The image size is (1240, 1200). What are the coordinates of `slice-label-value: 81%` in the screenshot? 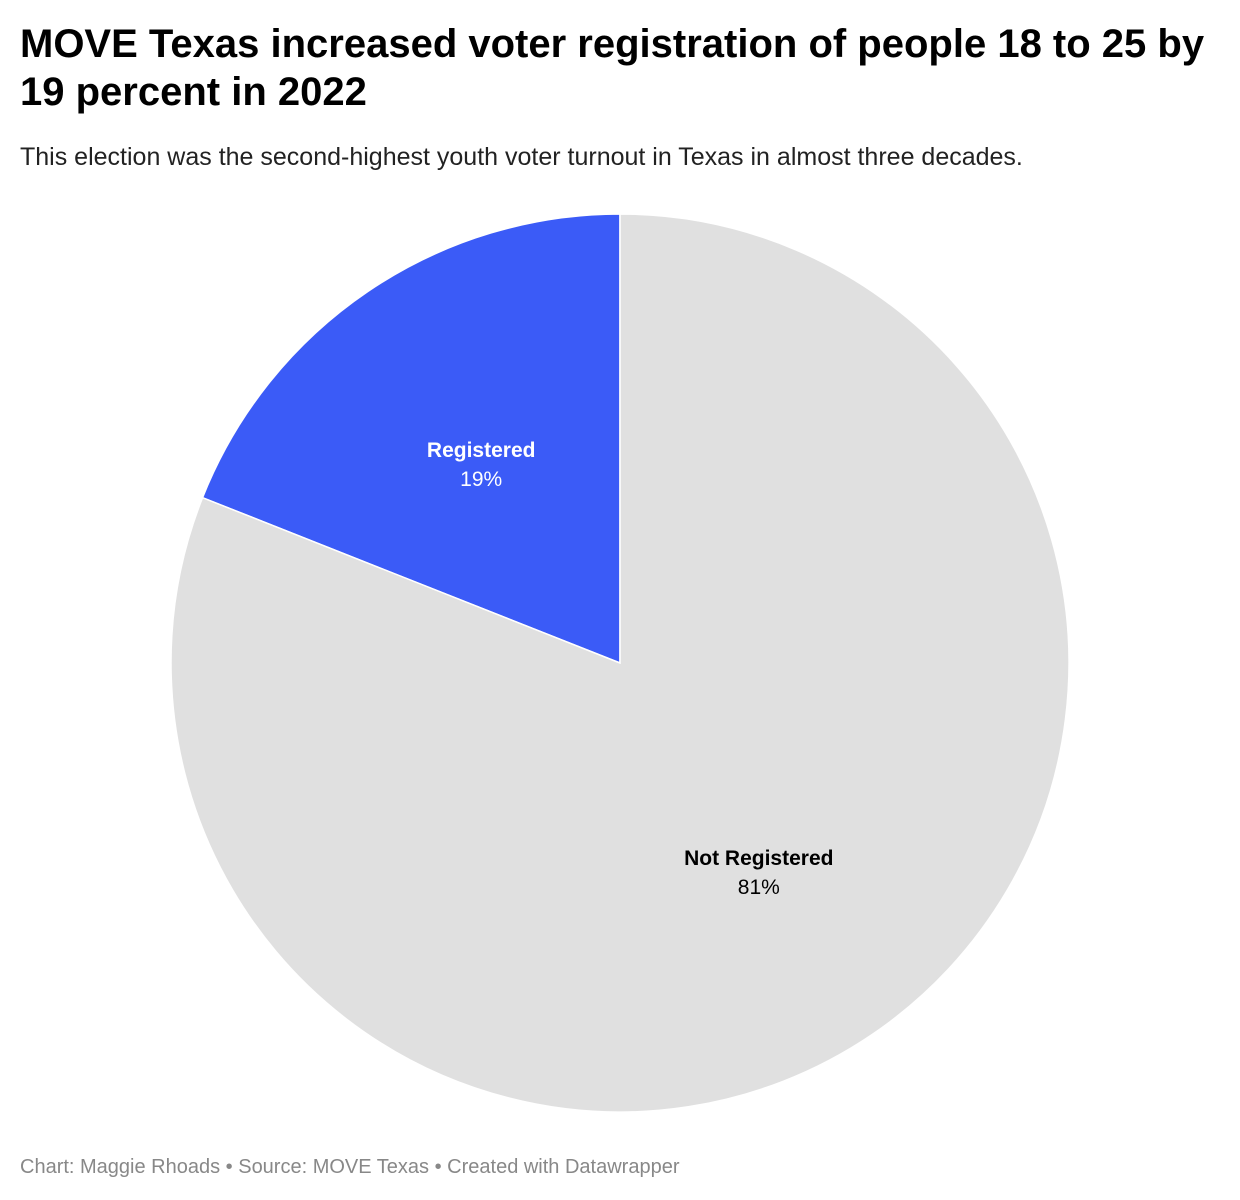 It's located at (759, 887).